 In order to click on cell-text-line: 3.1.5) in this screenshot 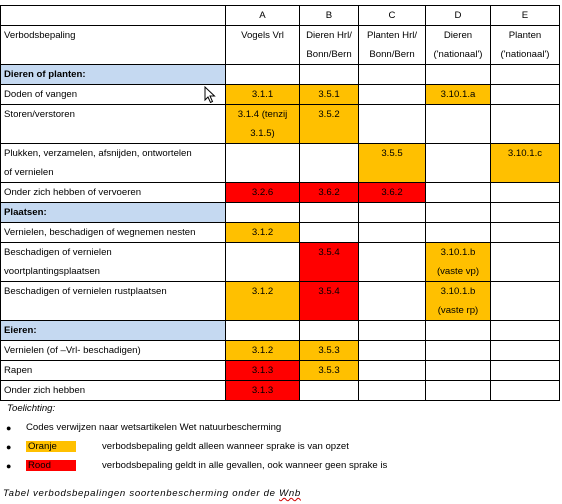, I will do `click(262, 133)`.